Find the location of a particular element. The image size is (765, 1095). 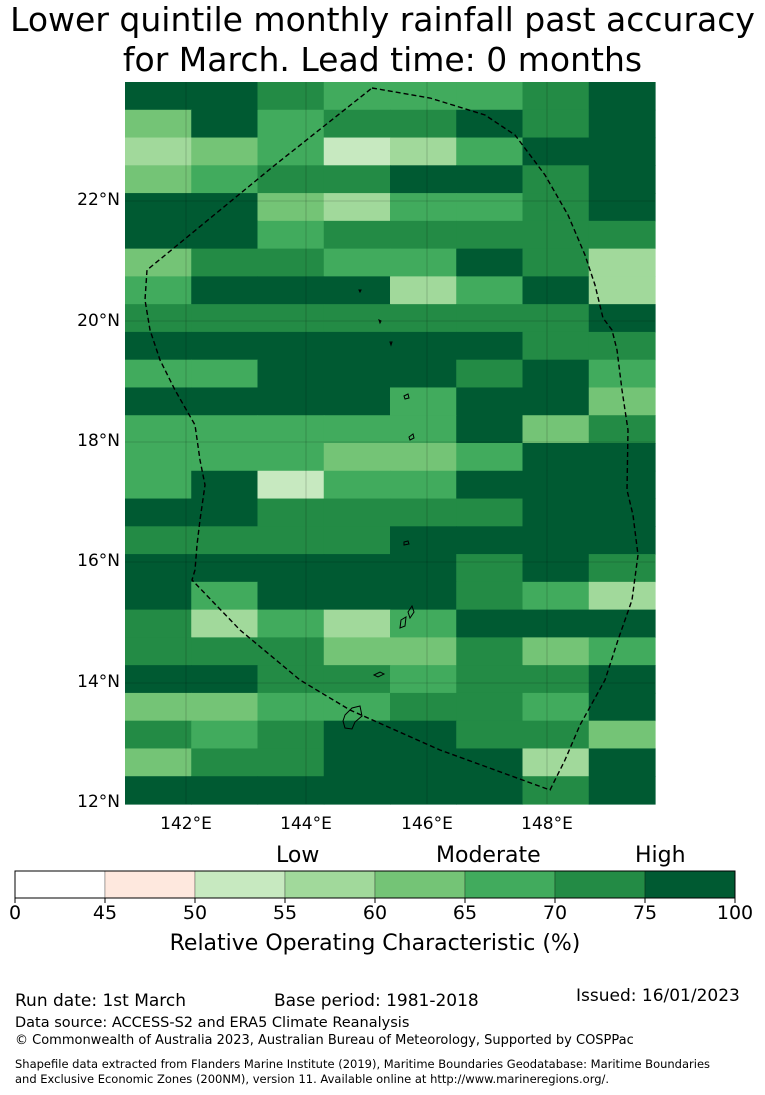

colorbar-tick: 45 is located at coordinates (105, 913).